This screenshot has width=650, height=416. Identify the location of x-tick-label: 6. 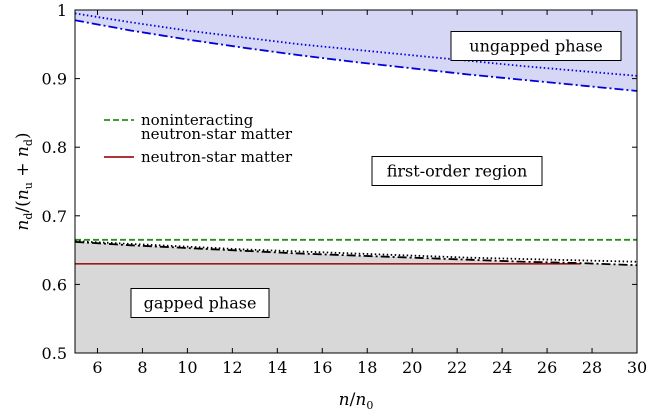
(97, 367).